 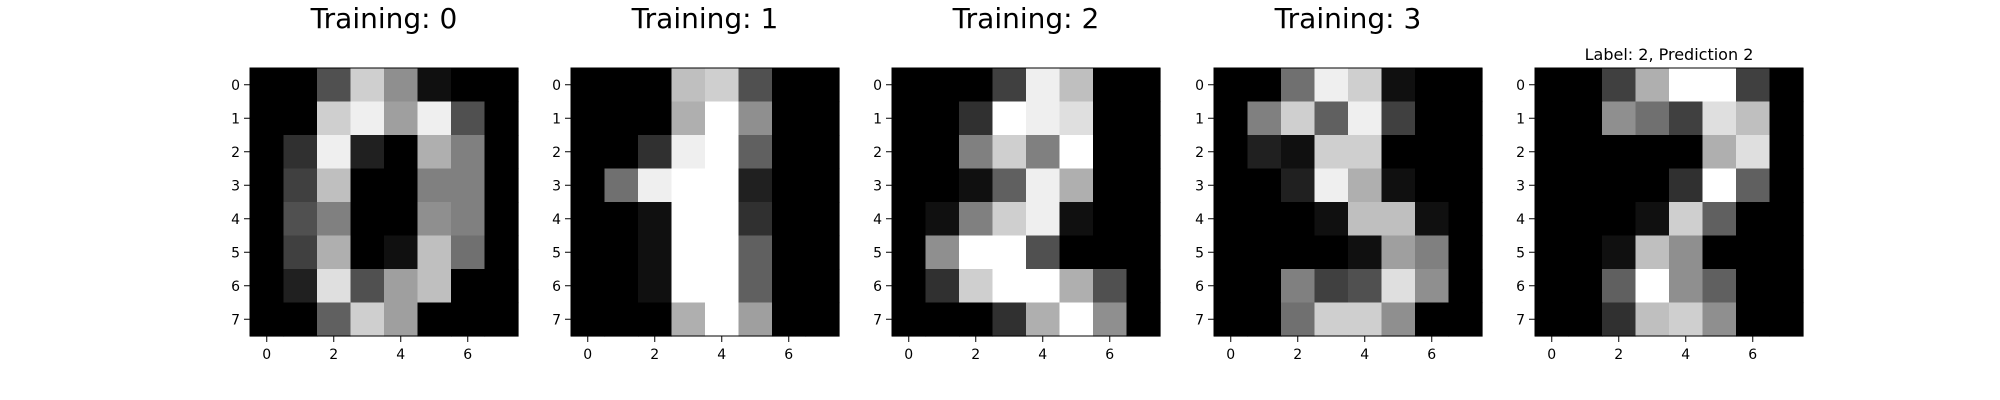 What do you see at coordinates (1752, 355) in the screenshot?
I see `x-tick-label: 6` at bounding box center [1752, 355].